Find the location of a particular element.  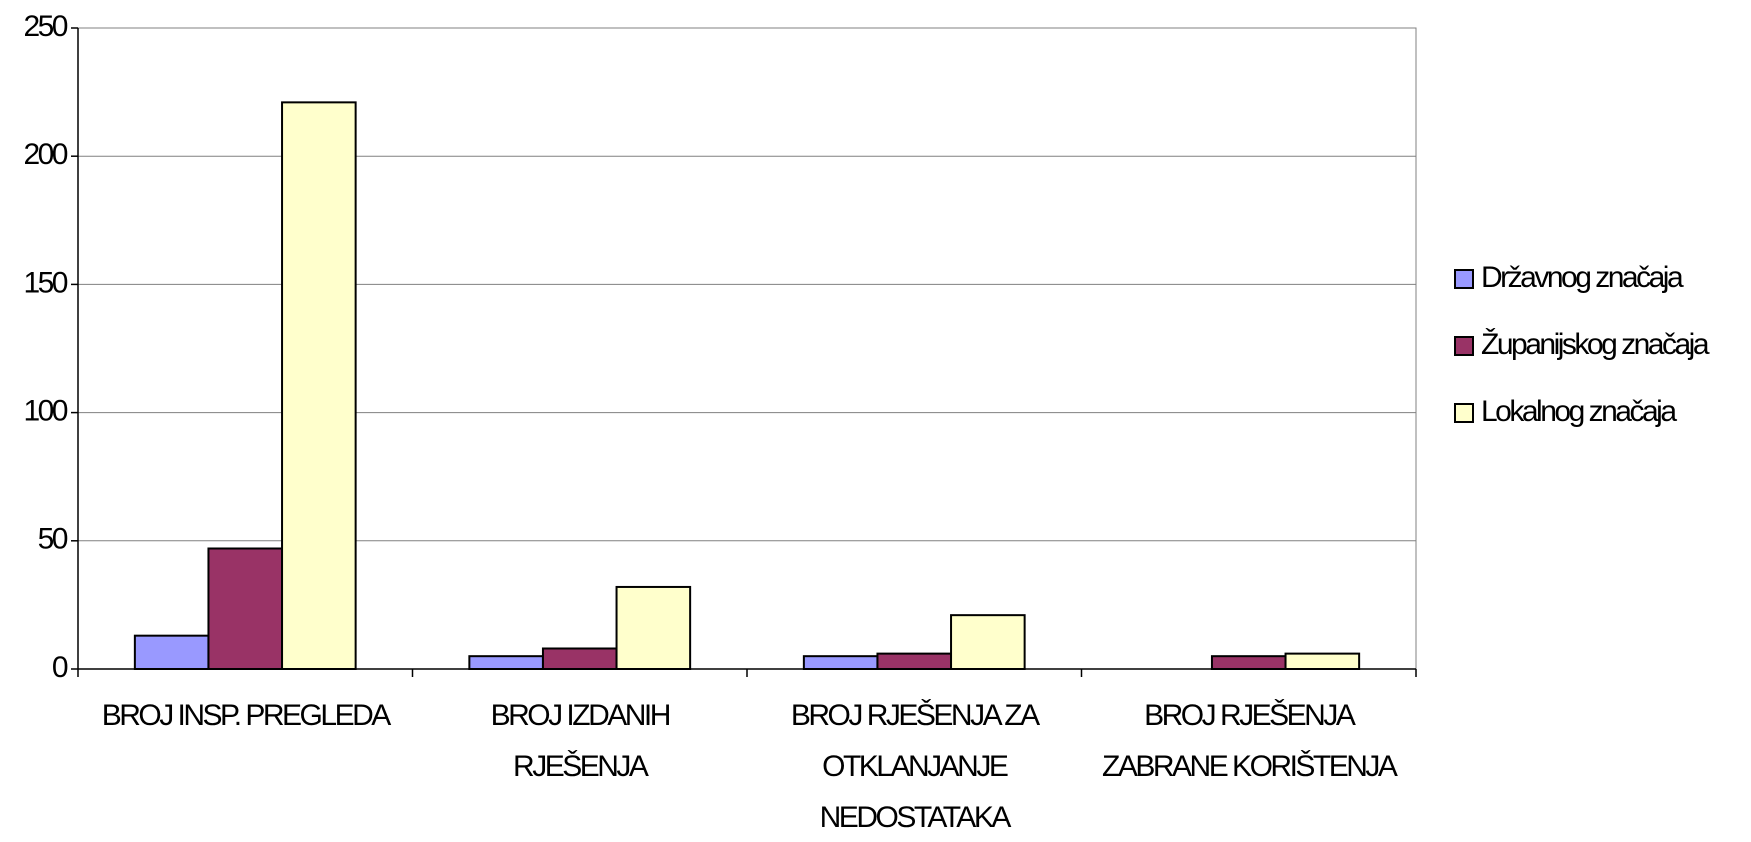

legend-label: Županijskog značaja is located at coordinates (1595, 344).